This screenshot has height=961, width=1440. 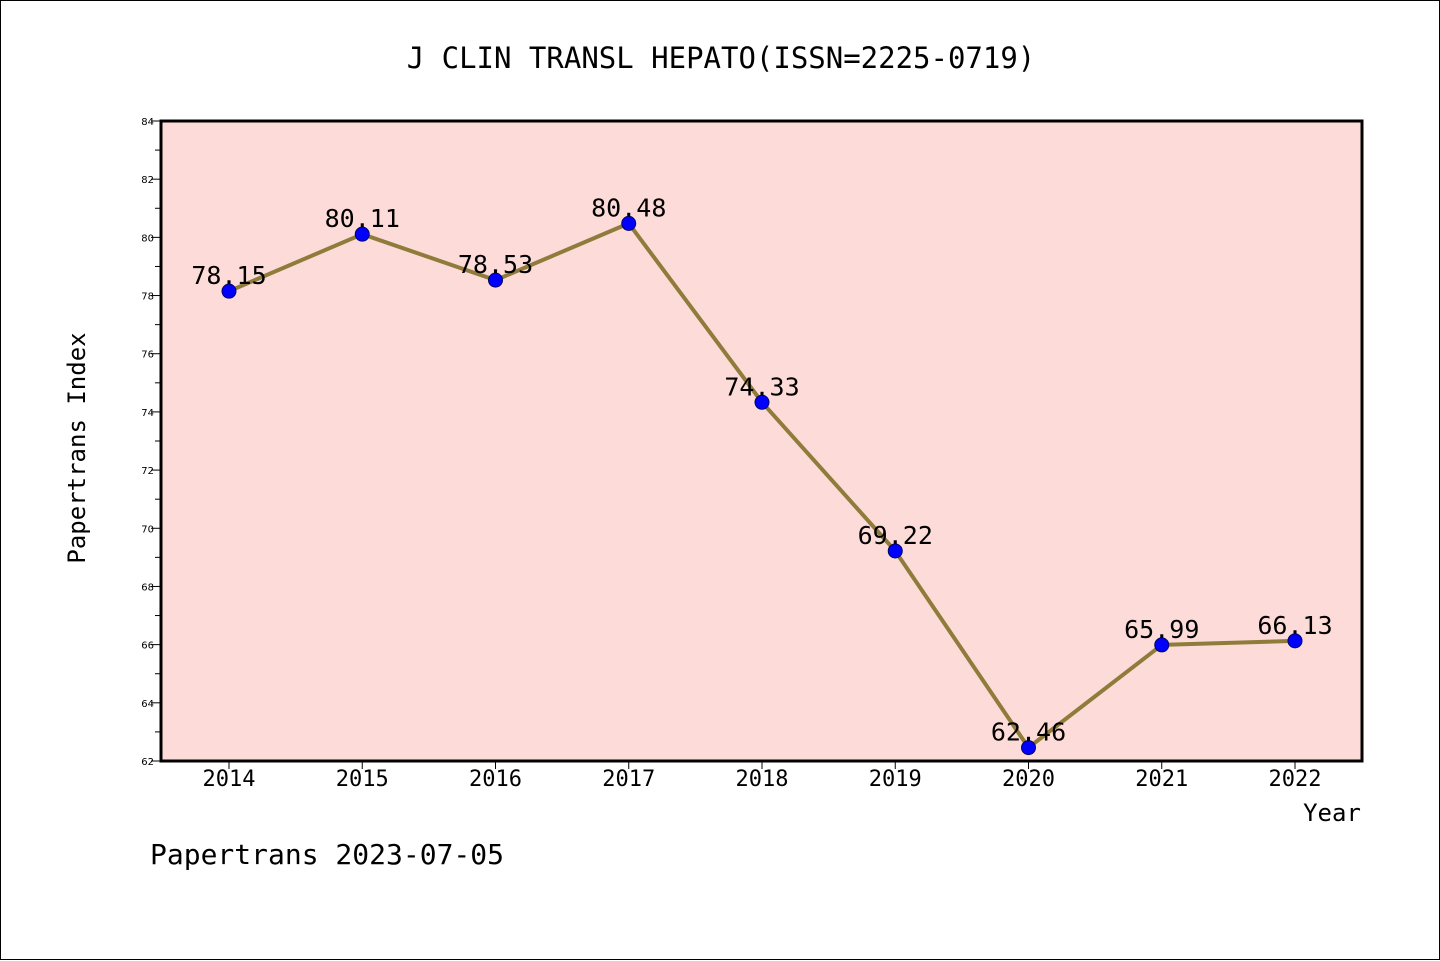 I want to click on y-axis-ticks: 62 64 66 68 70 72 74 76 78 80 82 84, so click(x=151, y=442).